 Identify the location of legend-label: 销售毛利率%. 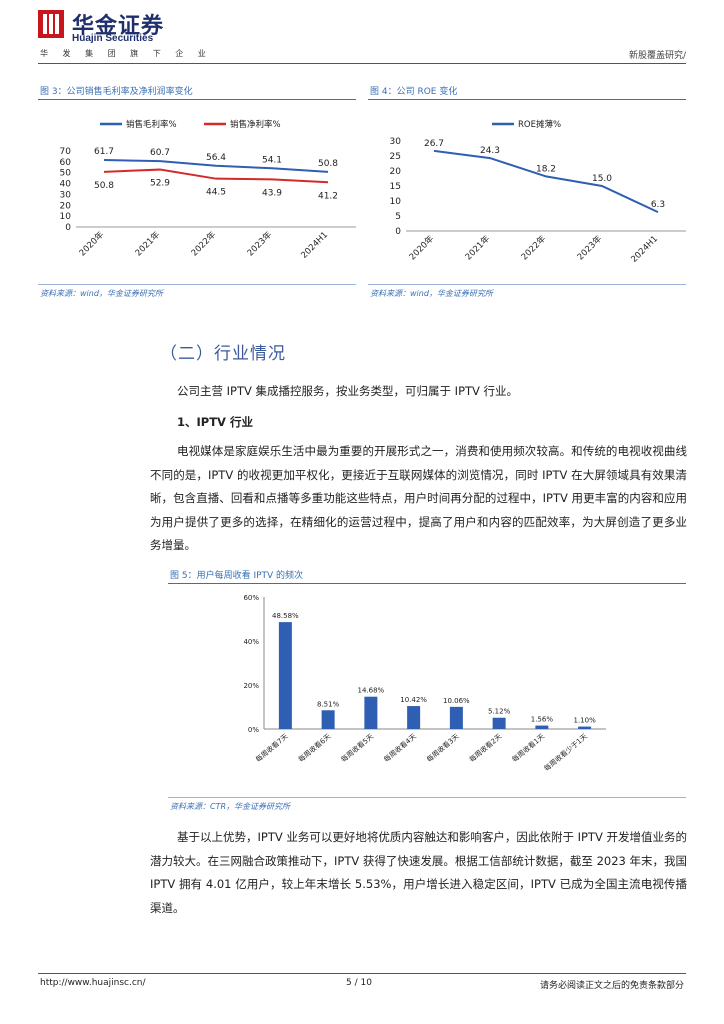
(151, 124).